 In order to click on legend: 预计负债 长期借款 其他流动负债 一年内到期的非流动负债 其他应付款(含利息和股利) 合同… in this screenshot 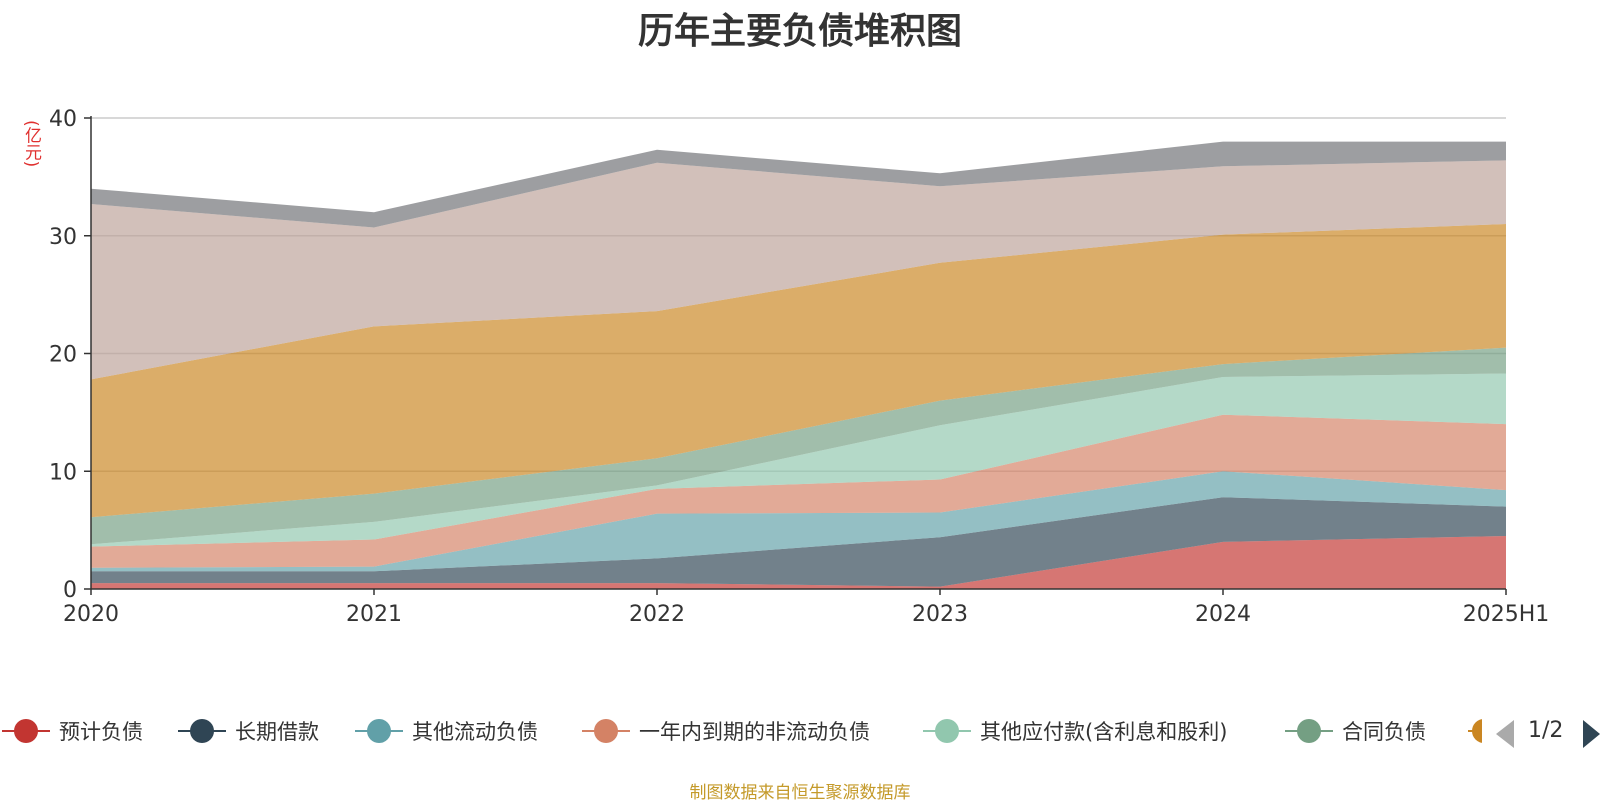, I will do `click(800, 736)`.